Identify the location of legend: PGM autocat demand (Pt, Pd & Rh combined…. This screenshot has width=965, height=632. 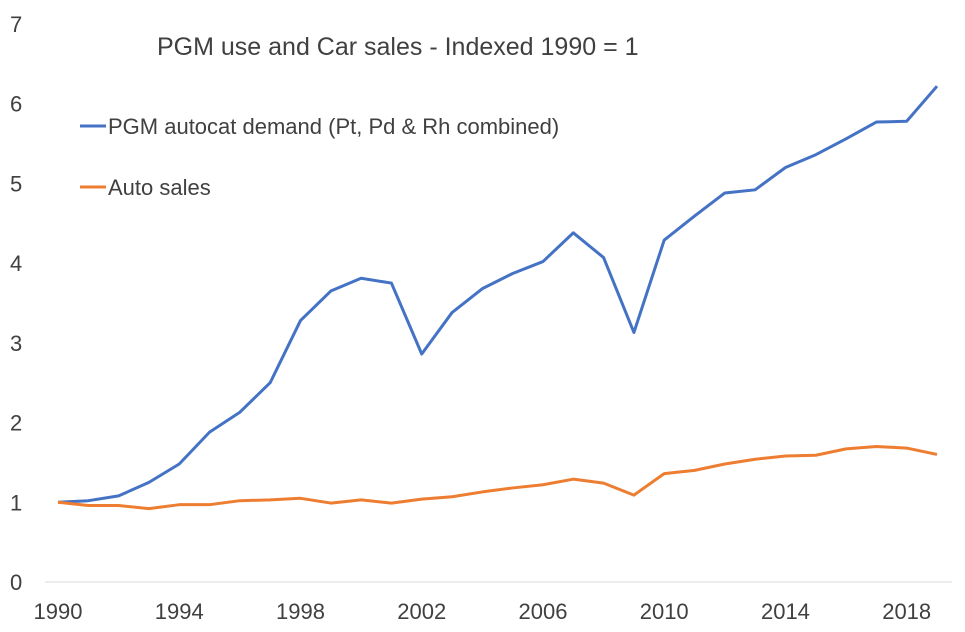
(319, 157).